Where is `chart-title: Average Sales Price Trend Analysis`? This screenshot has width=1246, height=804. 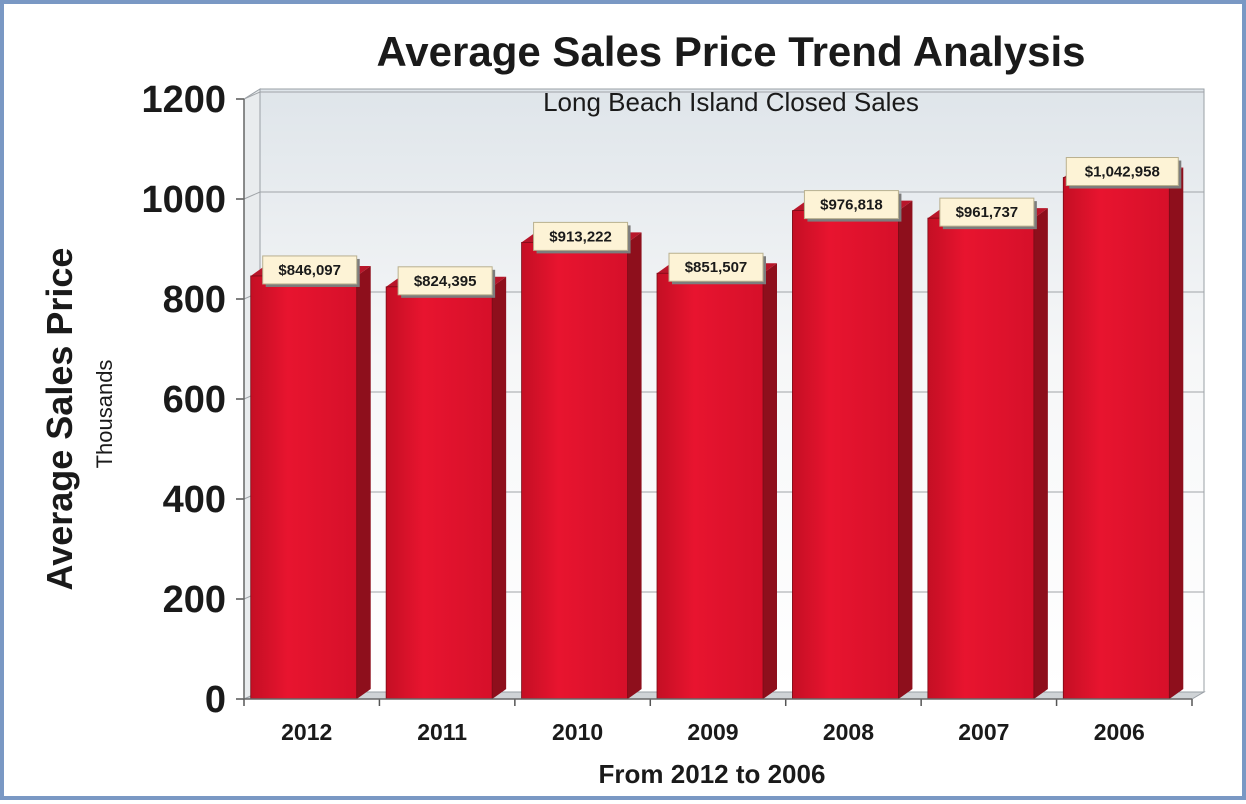
chart-title: Average Sales Price Trend Analysis is located at coordinates (731, 51).